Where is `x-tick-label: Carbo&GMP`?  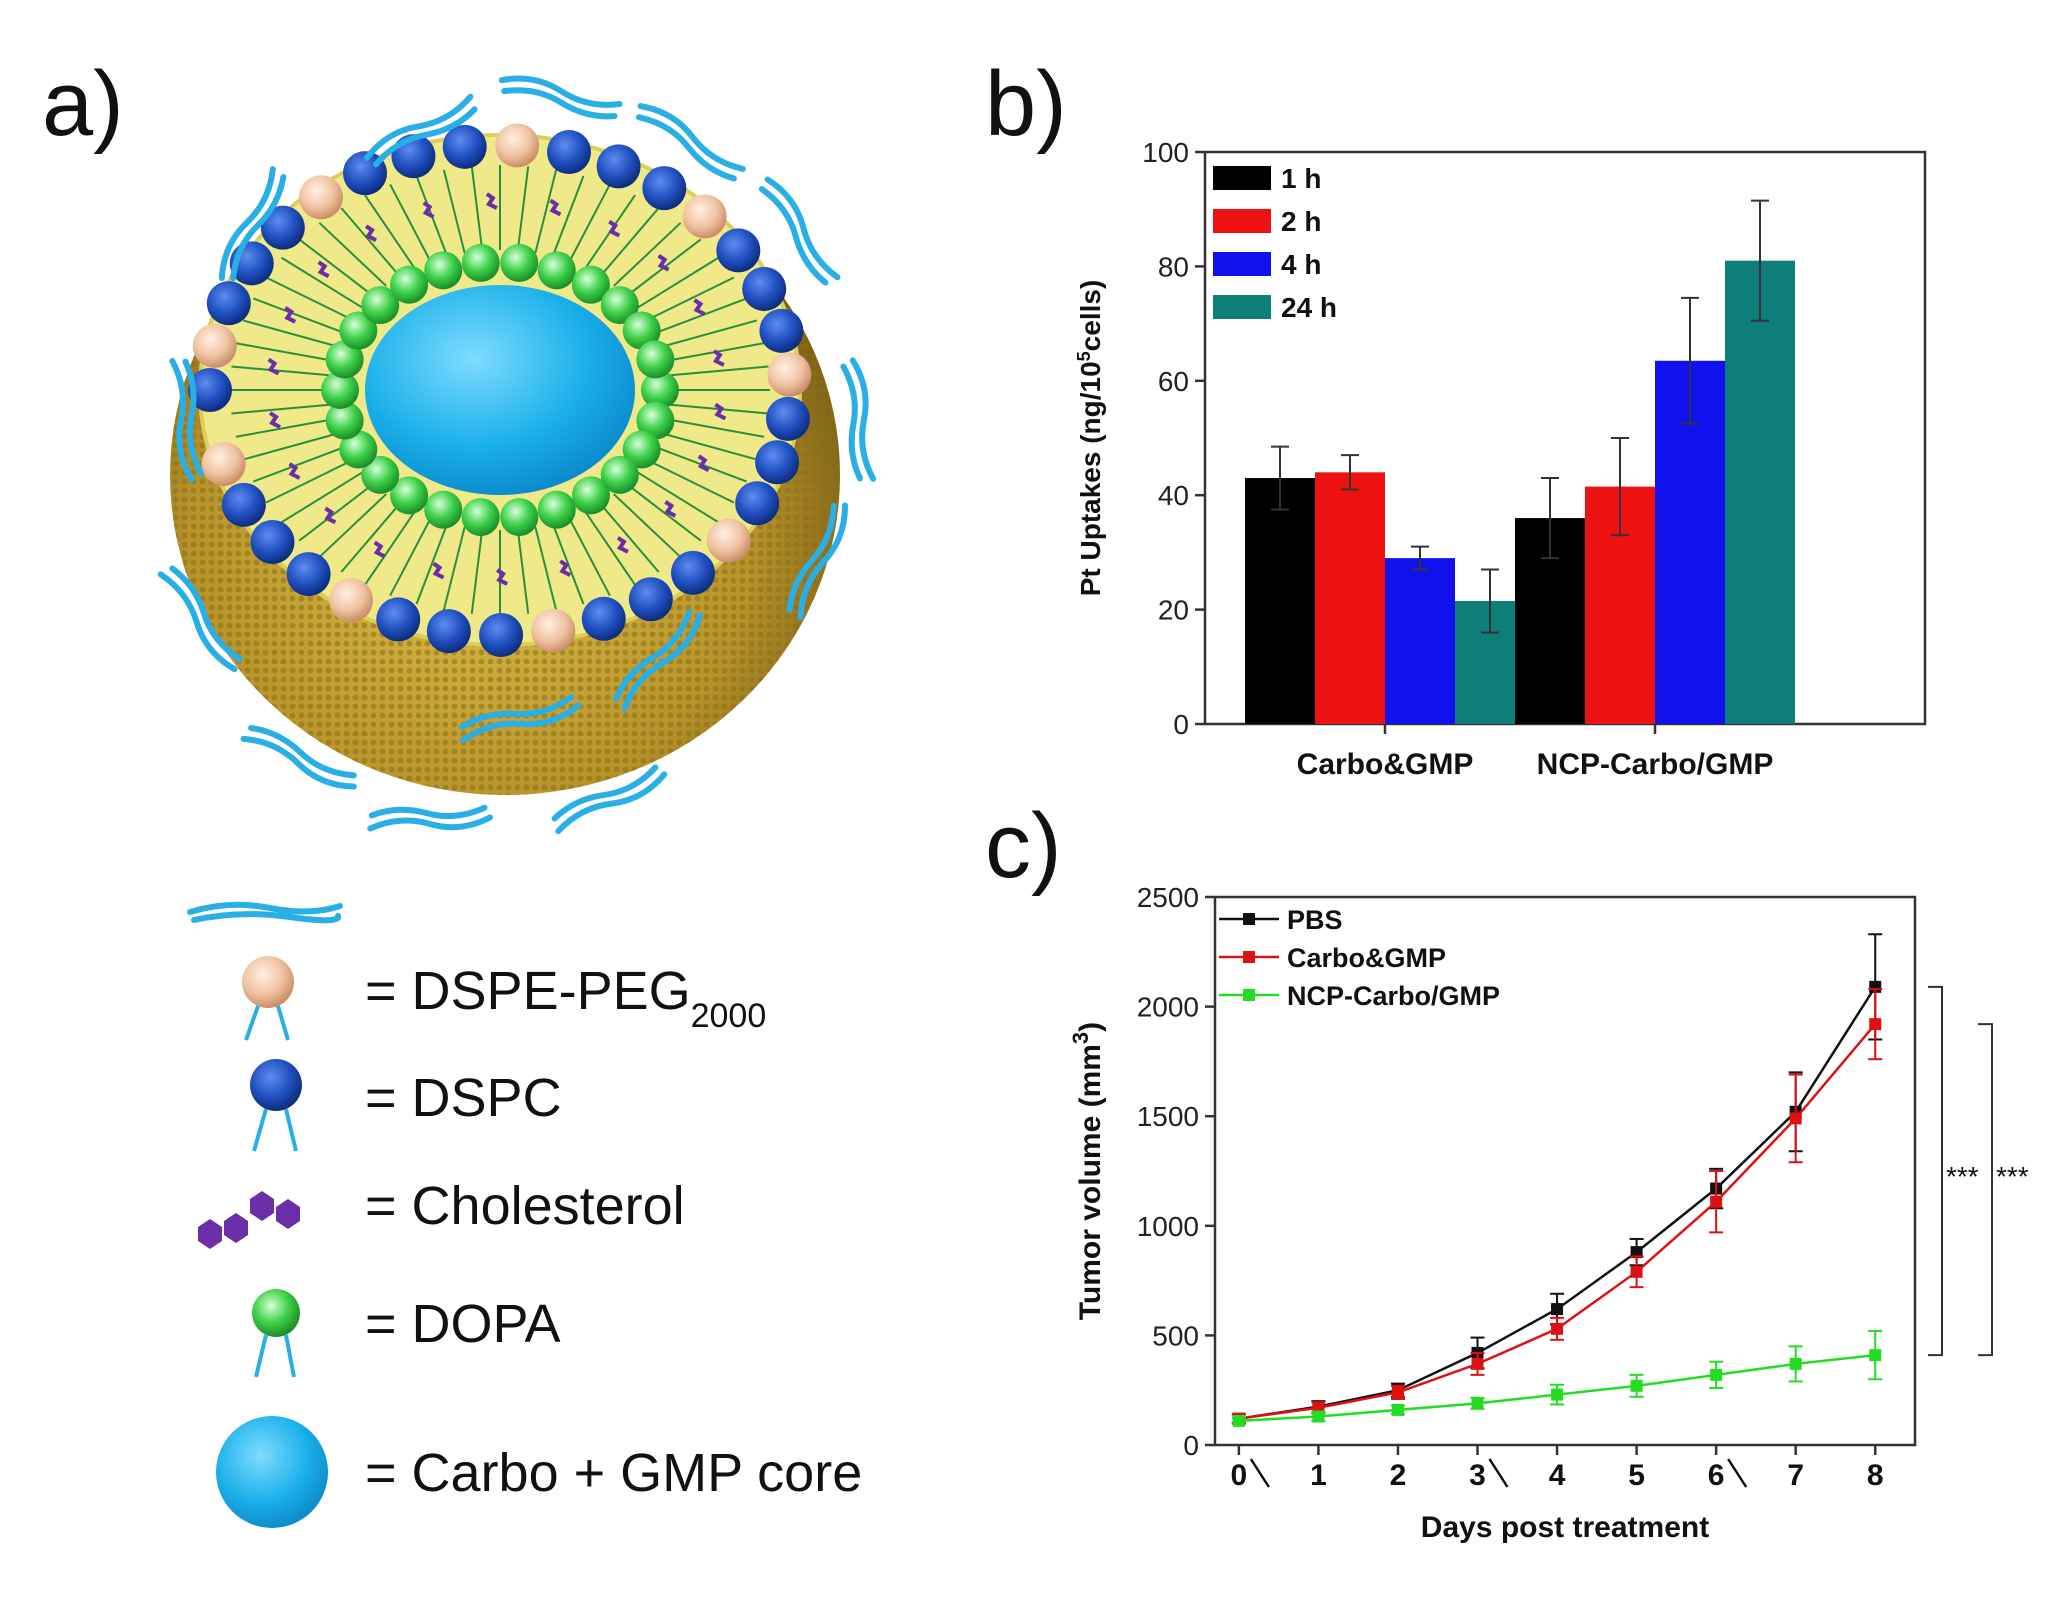
x-tick-label: Carbo&GMP is located at coordinates (1385, 764).